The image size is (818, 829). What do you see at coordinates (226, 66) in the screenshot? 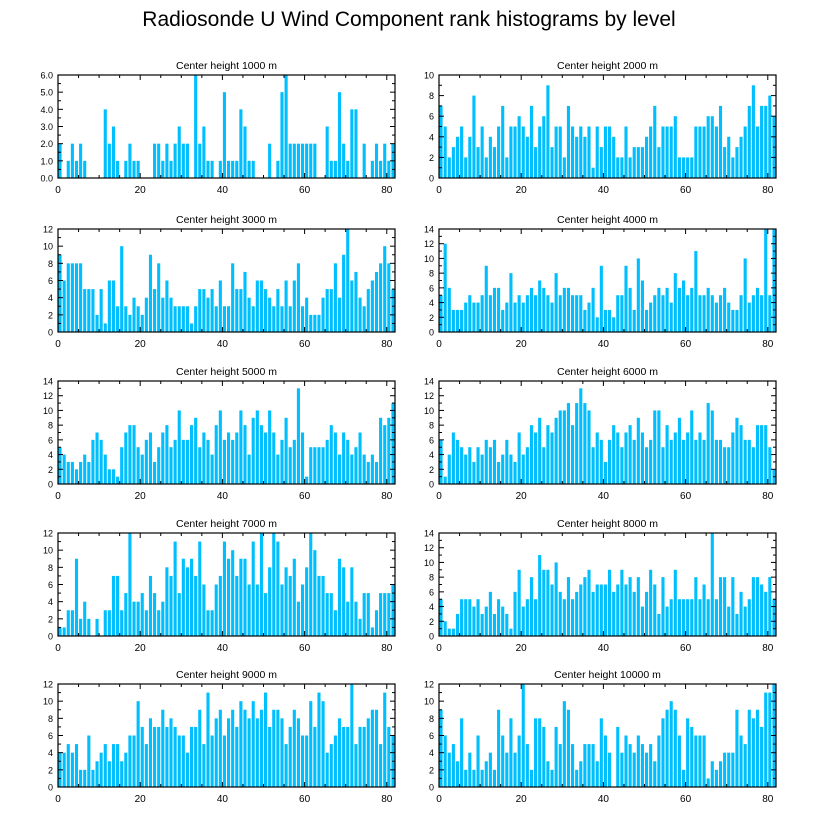
I see `panel-title: Center height 1000 m` at bounding box center [226, 66].